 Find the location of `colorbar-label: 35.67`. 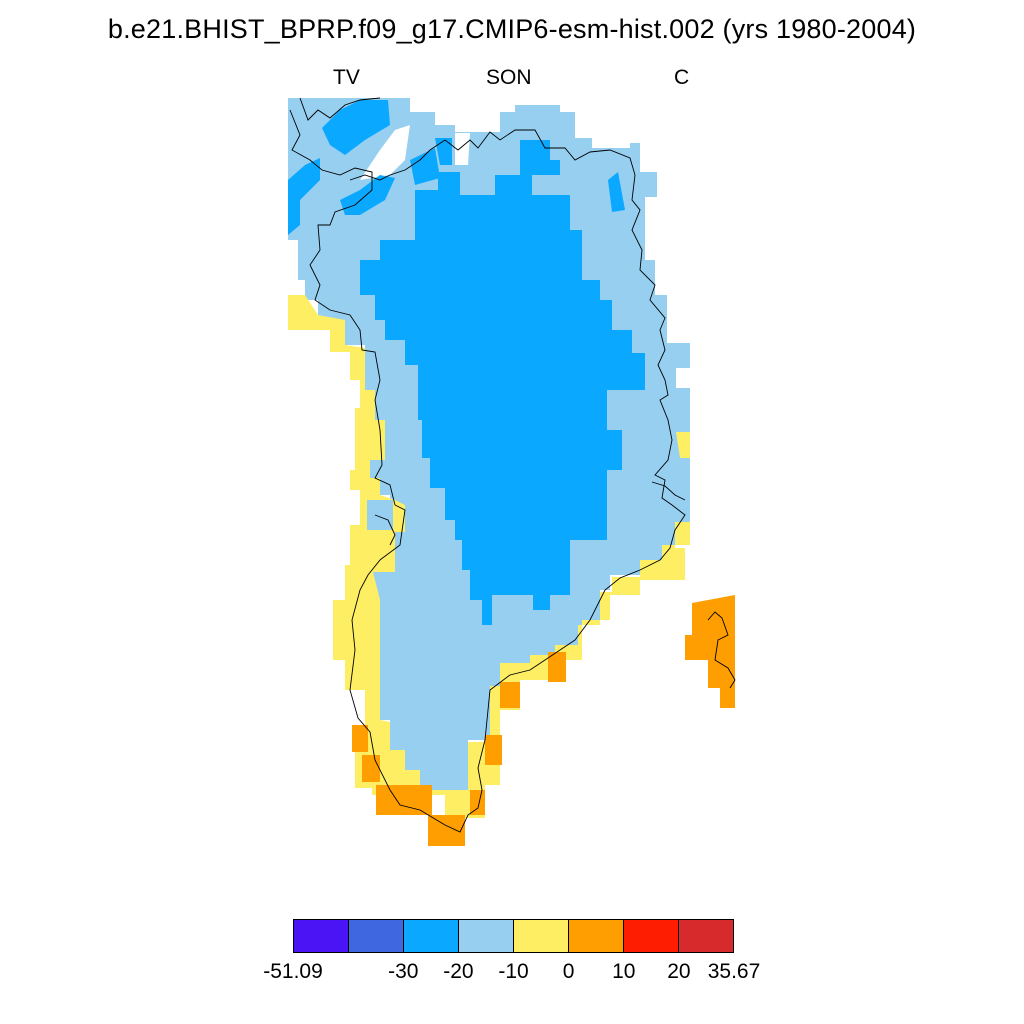

colorbar-label: 35.67 is located at coordinates (734, 971).